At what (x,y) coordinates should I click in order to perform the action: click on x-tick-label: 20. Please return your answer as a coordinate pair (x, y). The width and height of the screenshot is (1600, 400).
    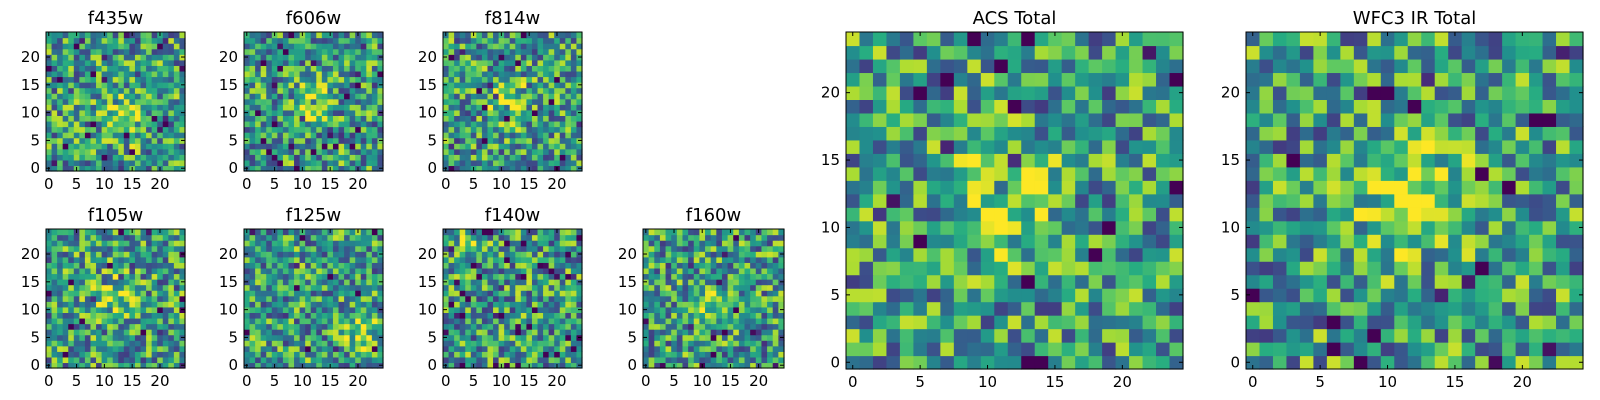
    Looking at the image, I should click on (758, 381).